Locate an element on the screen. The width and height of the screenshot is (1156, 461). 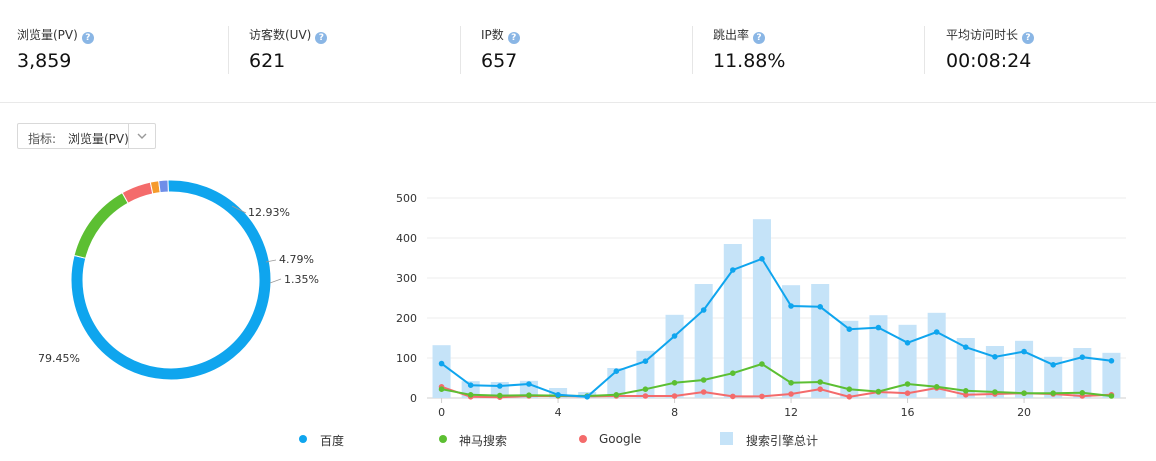
slice-label: 12.93% is located at coordinates (269, 212).